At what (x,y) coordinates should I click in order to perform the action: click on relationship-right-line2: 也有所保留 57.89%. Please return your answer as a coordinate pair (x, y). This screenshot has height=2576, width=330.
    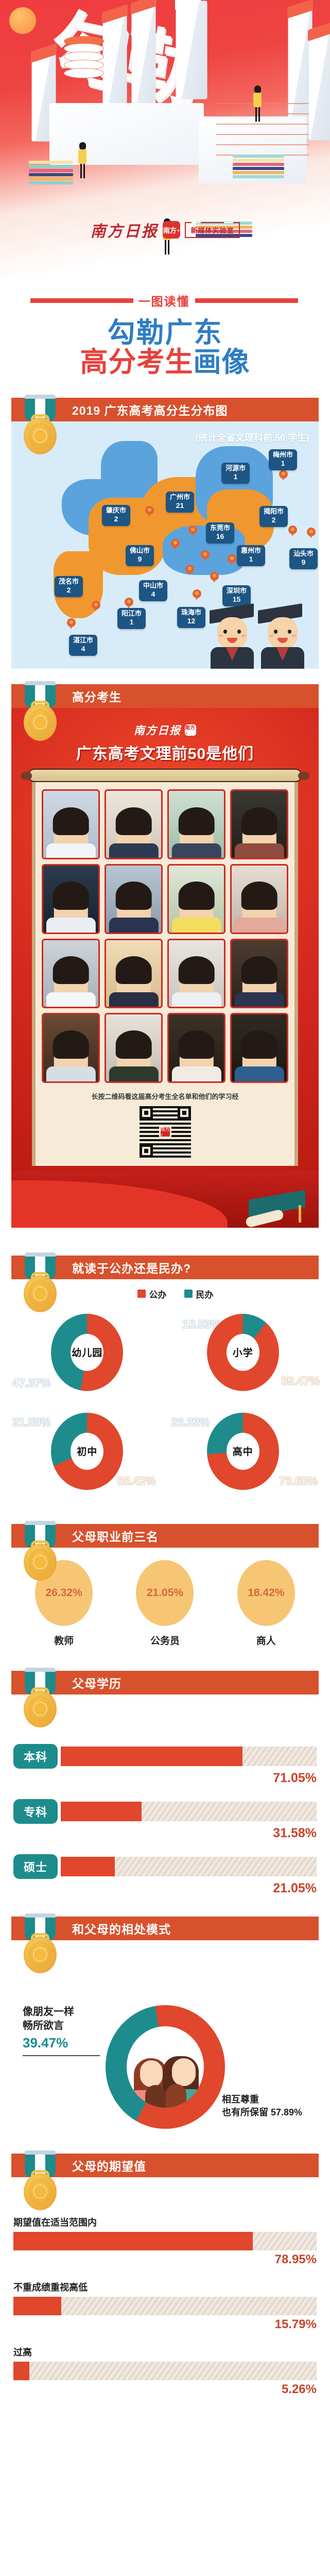
    Looking at the image, I should click on (262, 2112).